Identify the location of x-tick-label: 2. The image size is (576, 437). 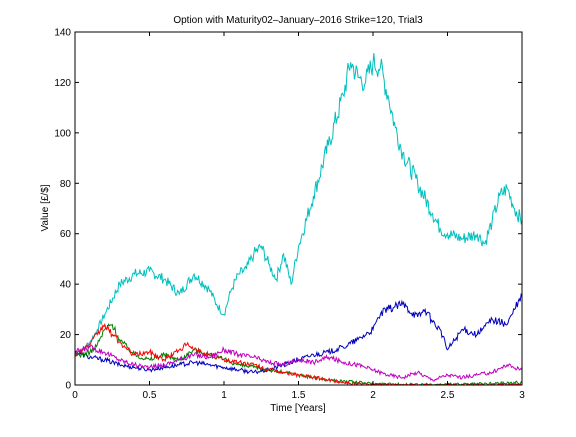
(373, 395).